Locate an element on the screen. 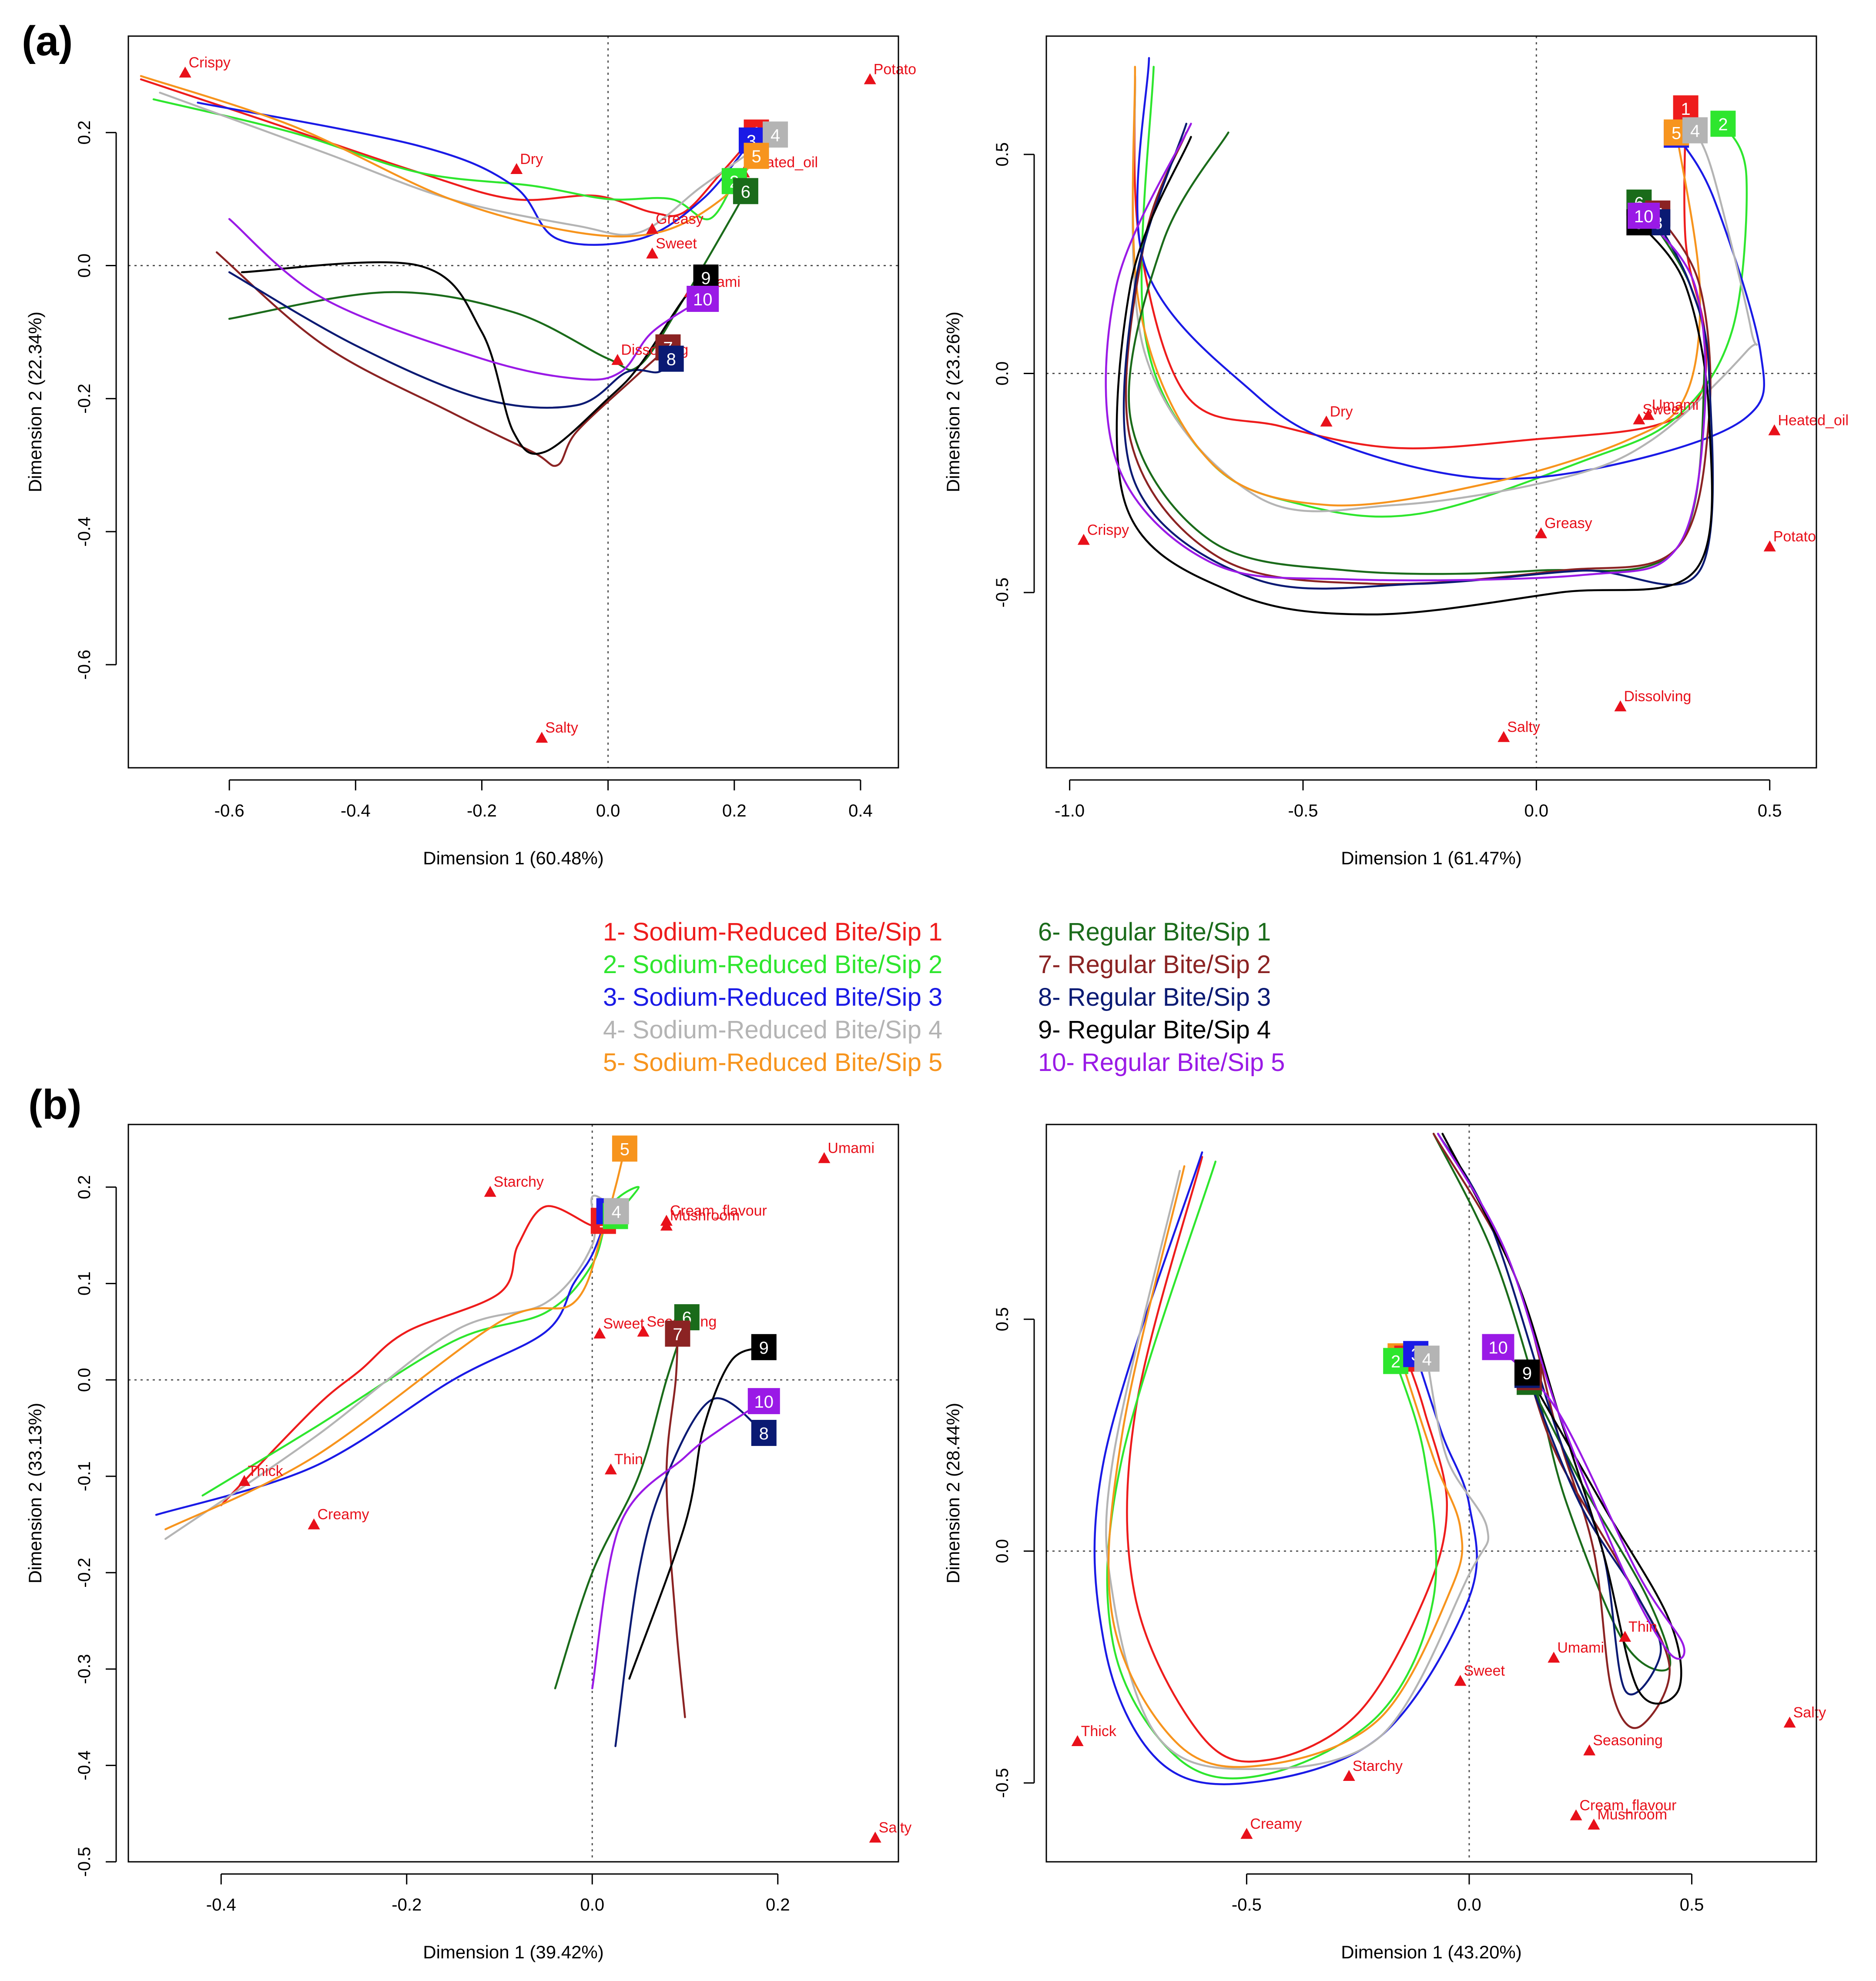 The height and width of the screenshot is (1981, 1876). x-axis-title: Dimension 1 (60.48%) is located at coordinates (513, 858).